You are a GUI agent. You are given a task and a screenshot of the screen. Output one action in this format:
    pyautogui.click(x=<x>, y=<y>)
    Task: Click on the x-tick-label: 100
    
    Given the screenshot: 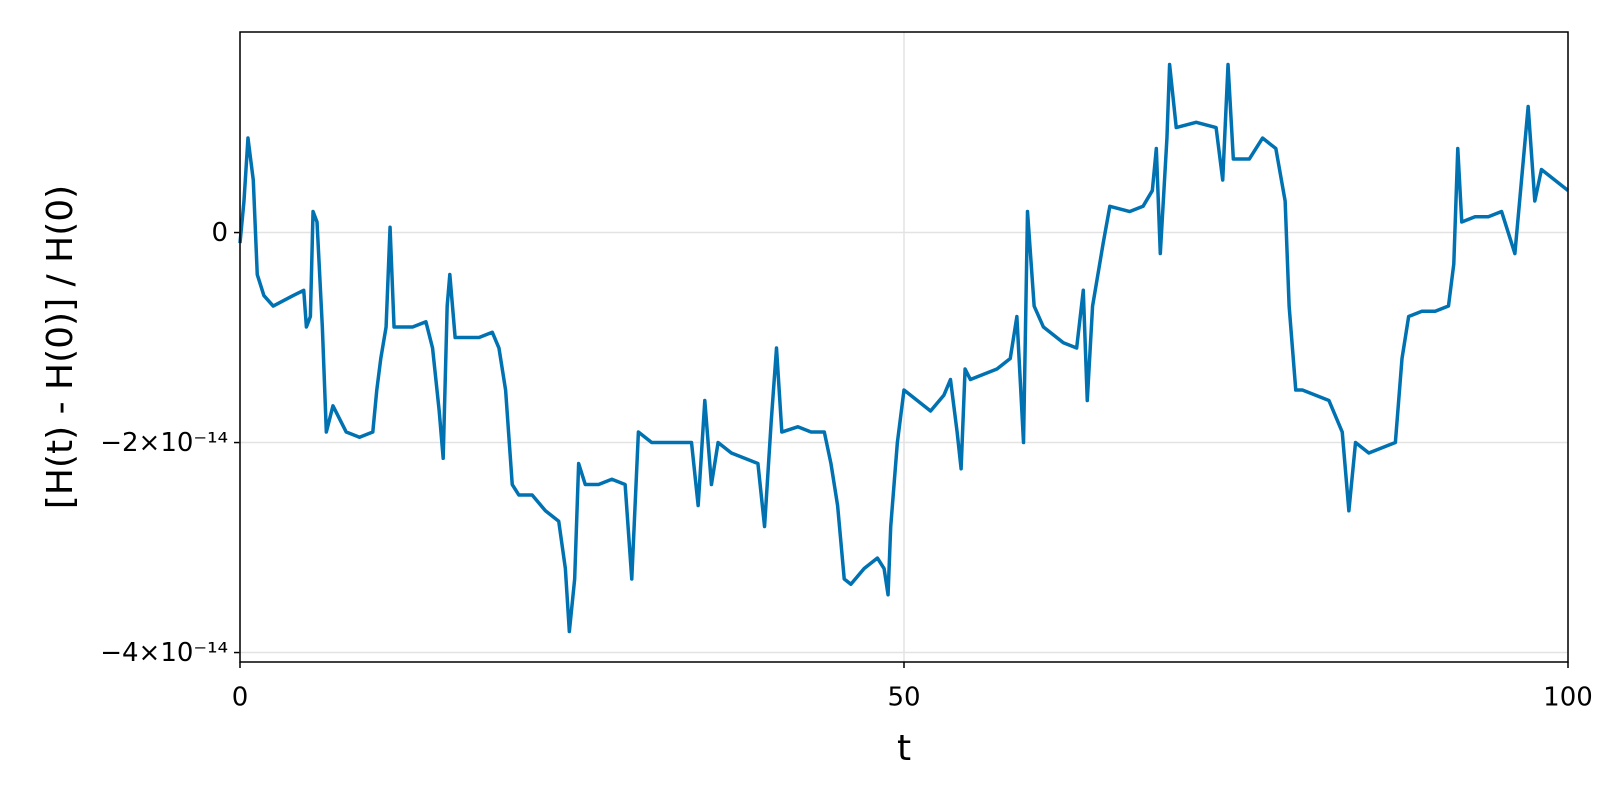 What is the action you would take?
    pyautogui.click(x=1568, y=698)
    